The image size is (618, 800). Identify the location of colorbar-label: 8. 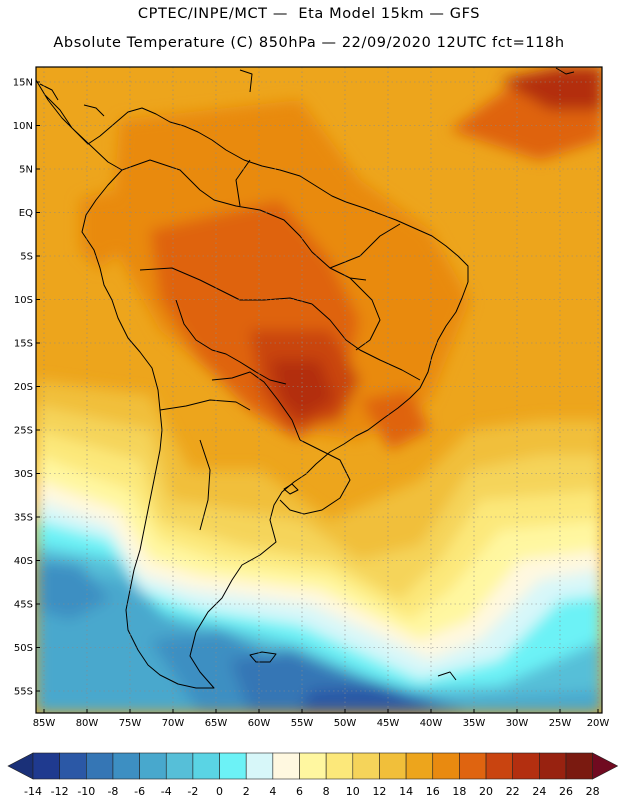
(326, 791).